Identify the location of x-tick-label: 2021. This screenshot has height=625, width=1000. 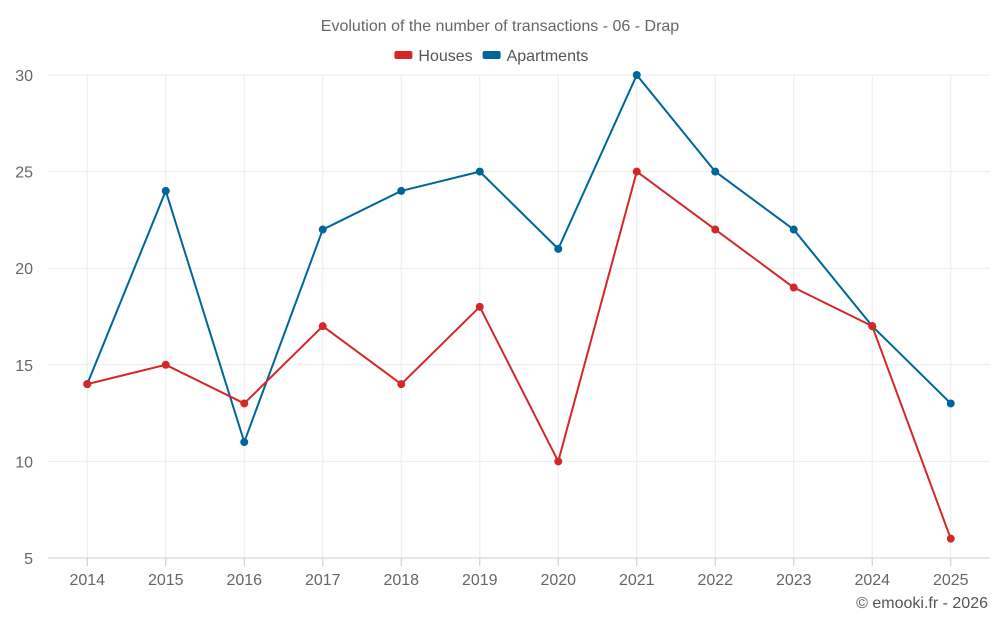
(637, 580).